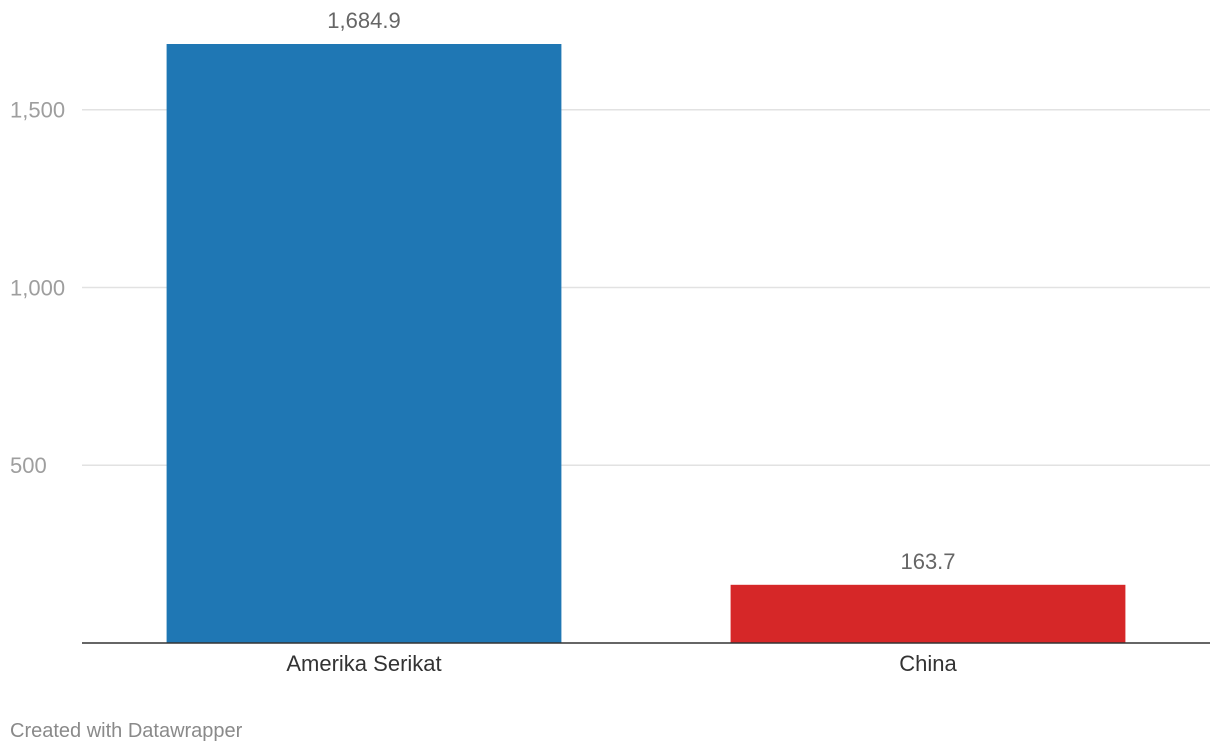 Image resolution: width=1220 pixels, height=756 pixels. Describe the element at coordinates (928, 663) in the screenshot. I see `category-label-china: China` at that location.